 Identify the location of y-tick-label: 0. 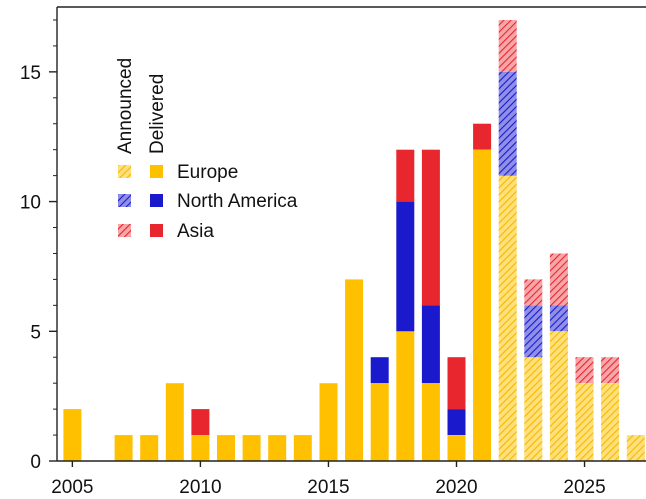
(35, 462).